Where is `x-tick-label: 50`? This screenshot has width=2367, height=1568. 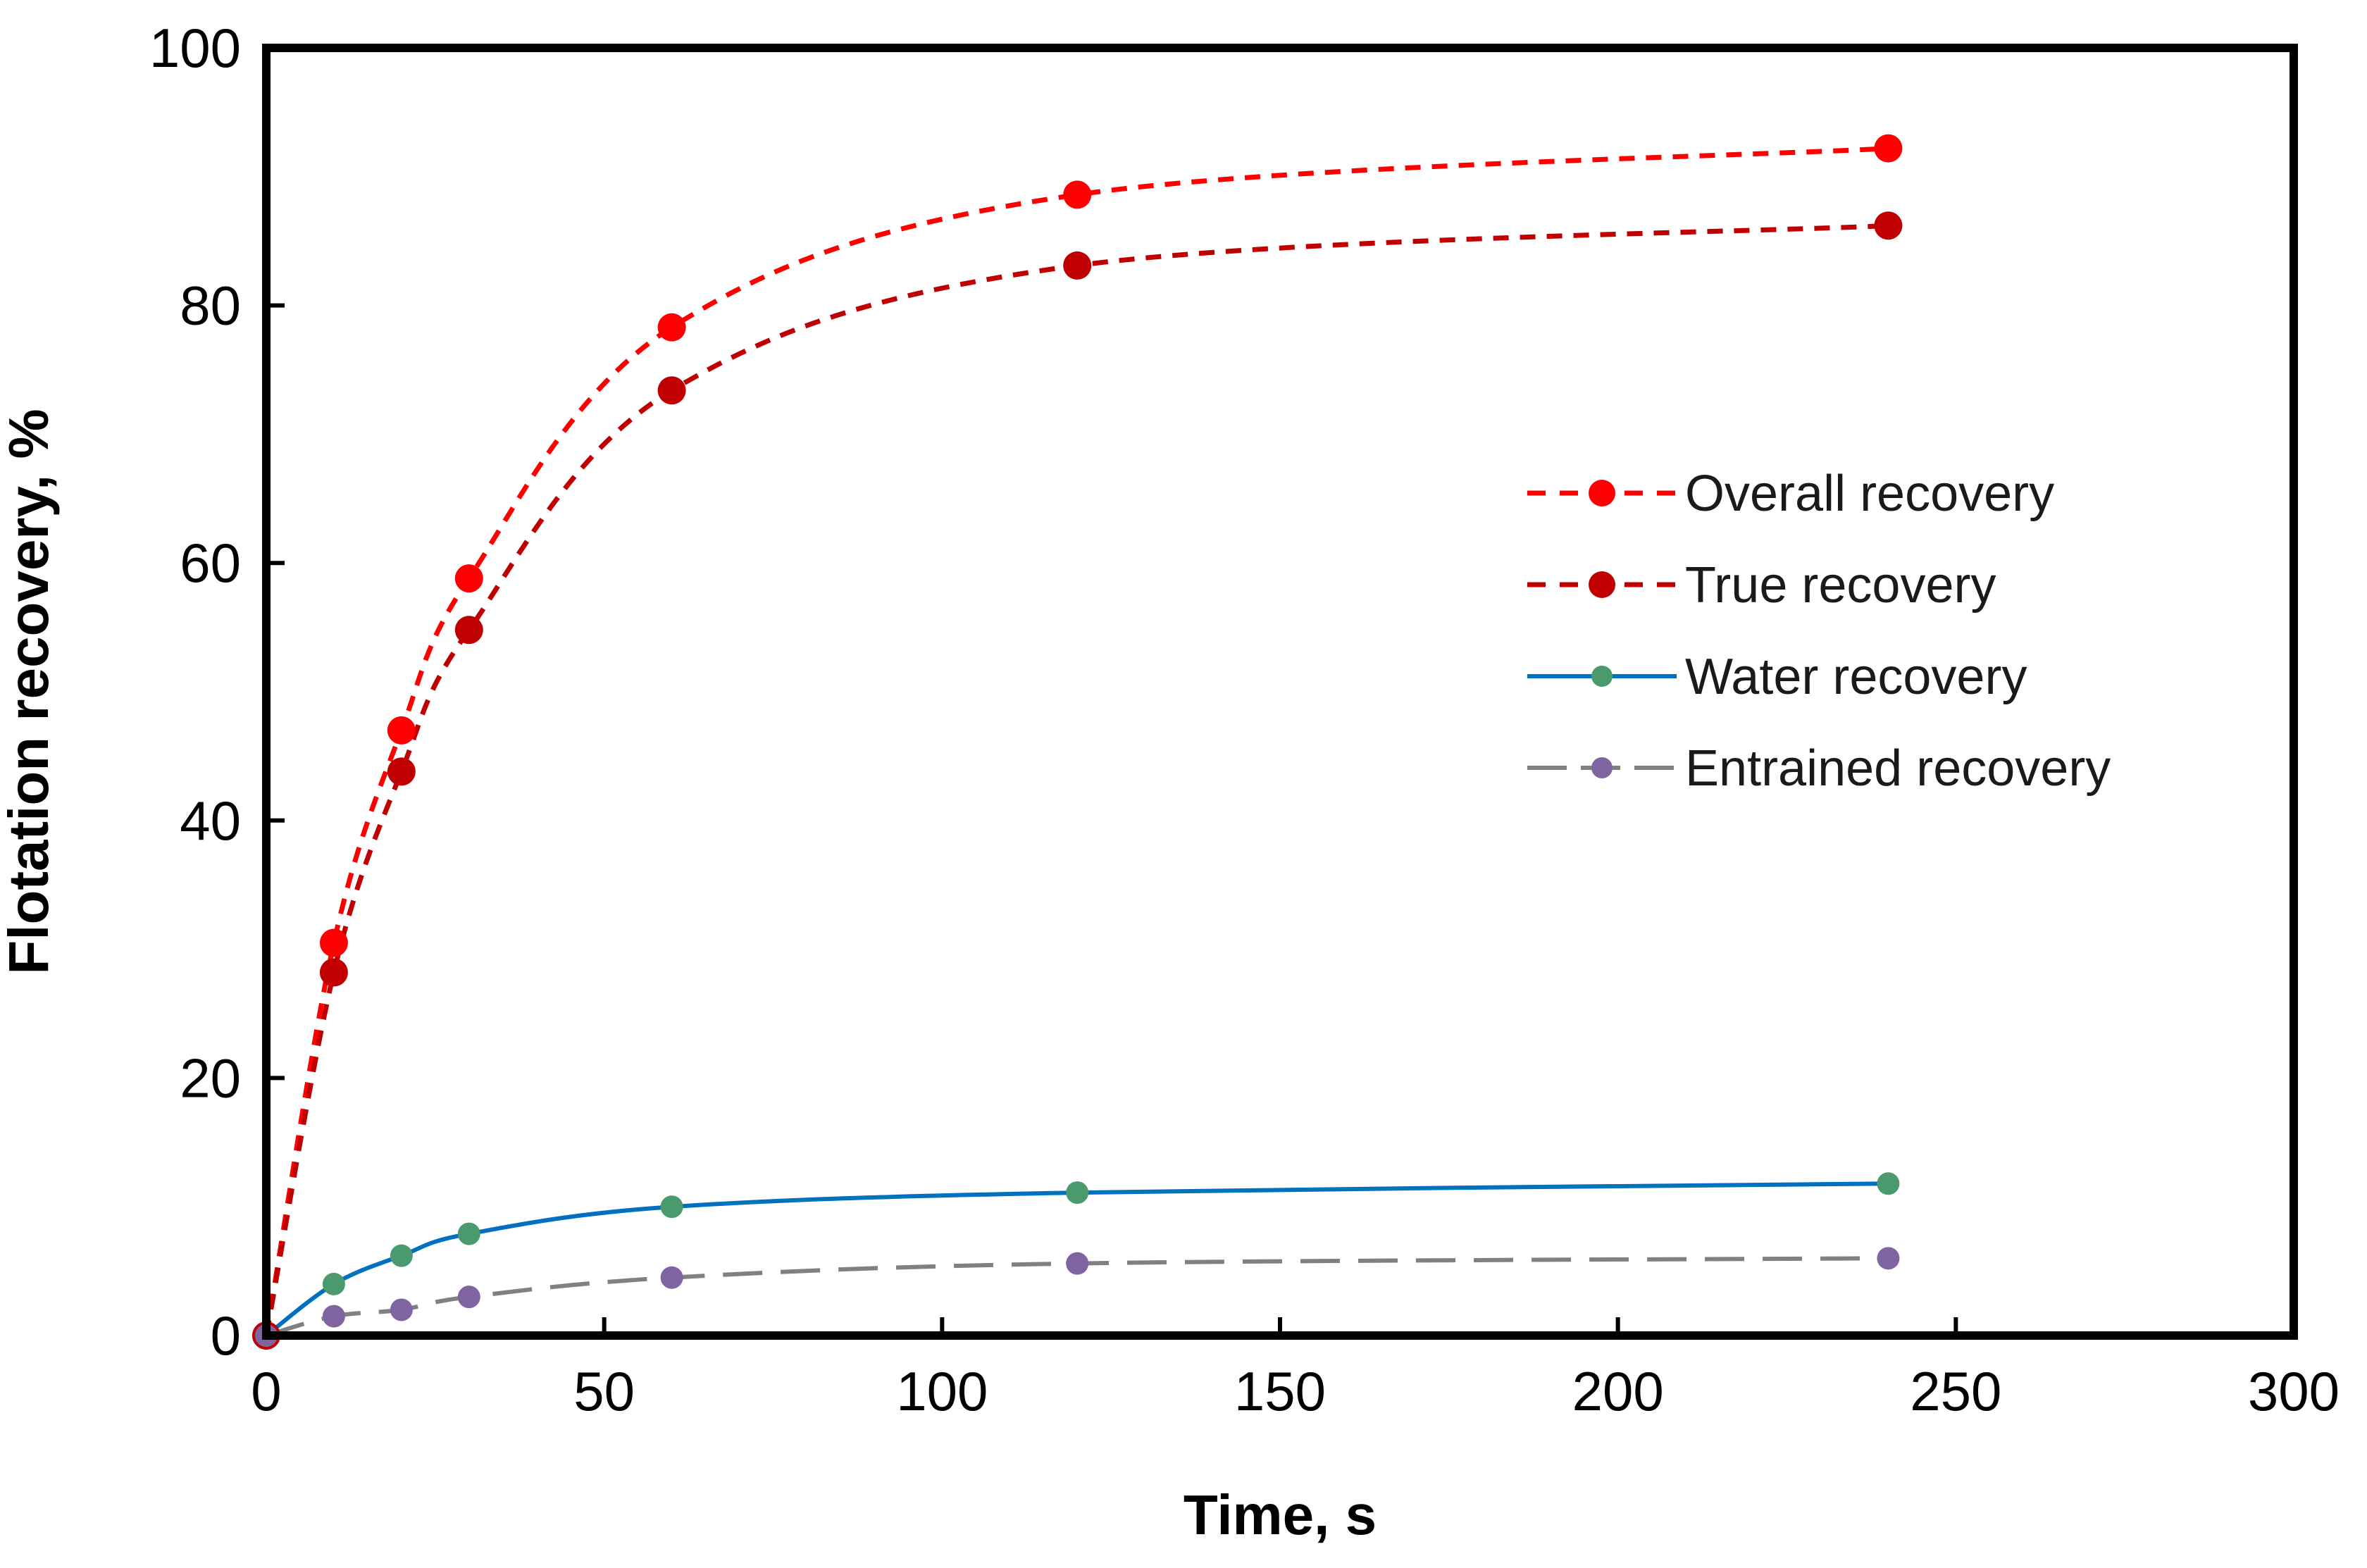 x-tick-label: 50 is located at coordinates (604, 1391).